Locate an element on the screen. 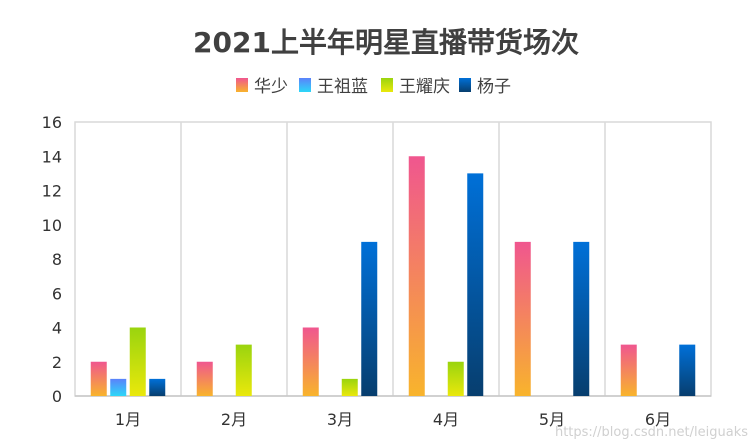  y-tick-label: 14 is located at coordinates (52, 156).